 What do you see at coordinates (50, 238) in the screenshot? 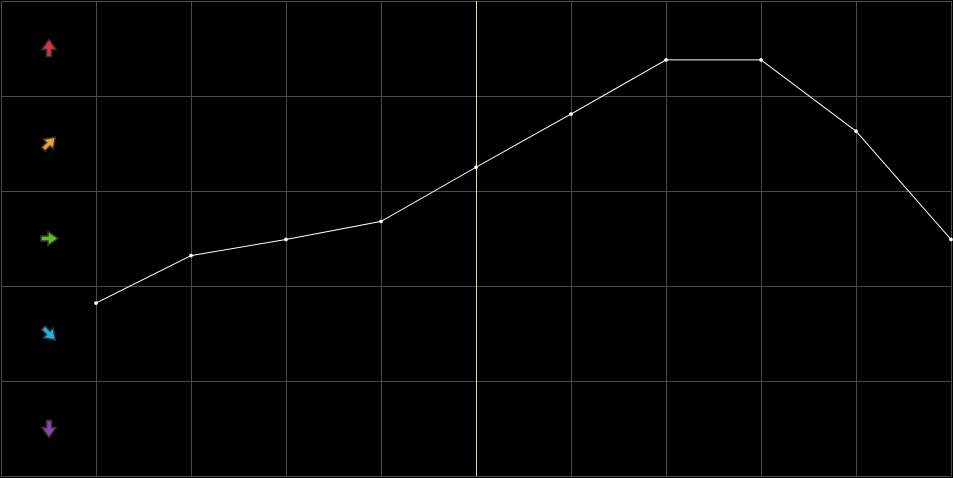
I see `arrow-right-icon` at bounding box center [50, 238].